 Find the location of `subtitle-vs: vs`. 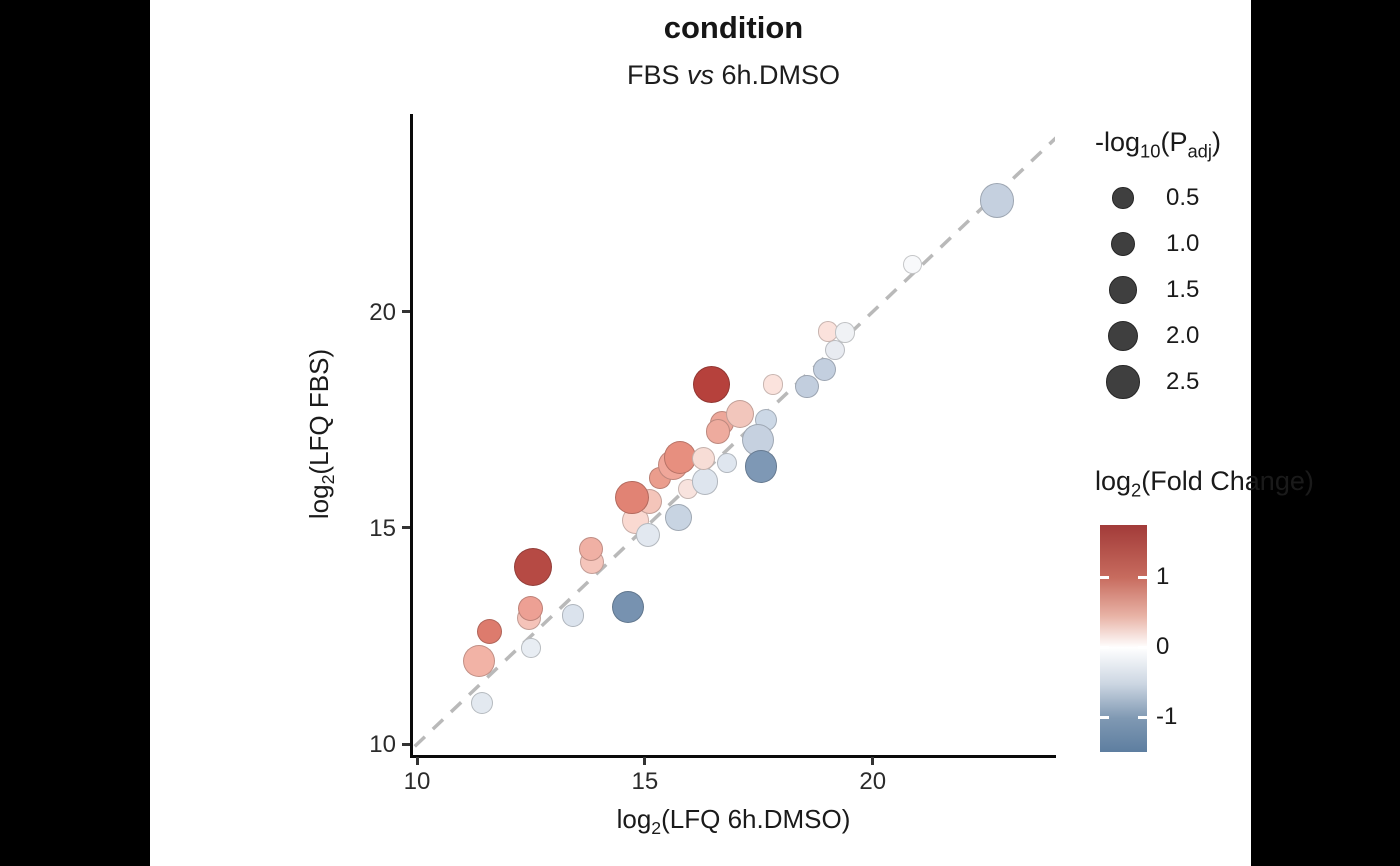

subtitle-vs: vs is located at coordinates (700, 75).